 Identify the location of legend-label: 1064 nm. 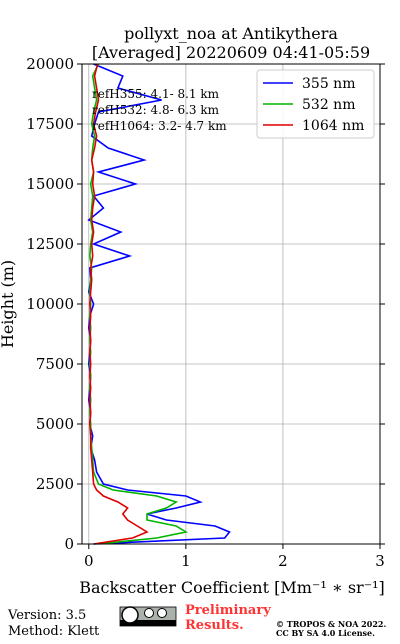
(333, 126).